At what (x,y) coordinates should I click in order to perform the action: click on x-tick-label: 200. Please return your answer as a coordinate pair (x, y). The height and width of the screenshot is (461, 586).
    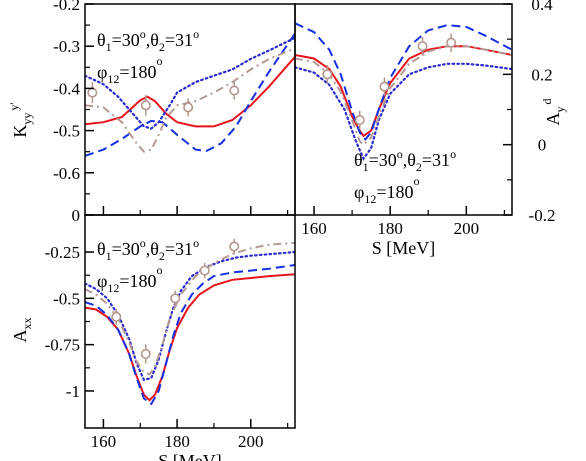
    Looking at the image, I should click on (251, 441).